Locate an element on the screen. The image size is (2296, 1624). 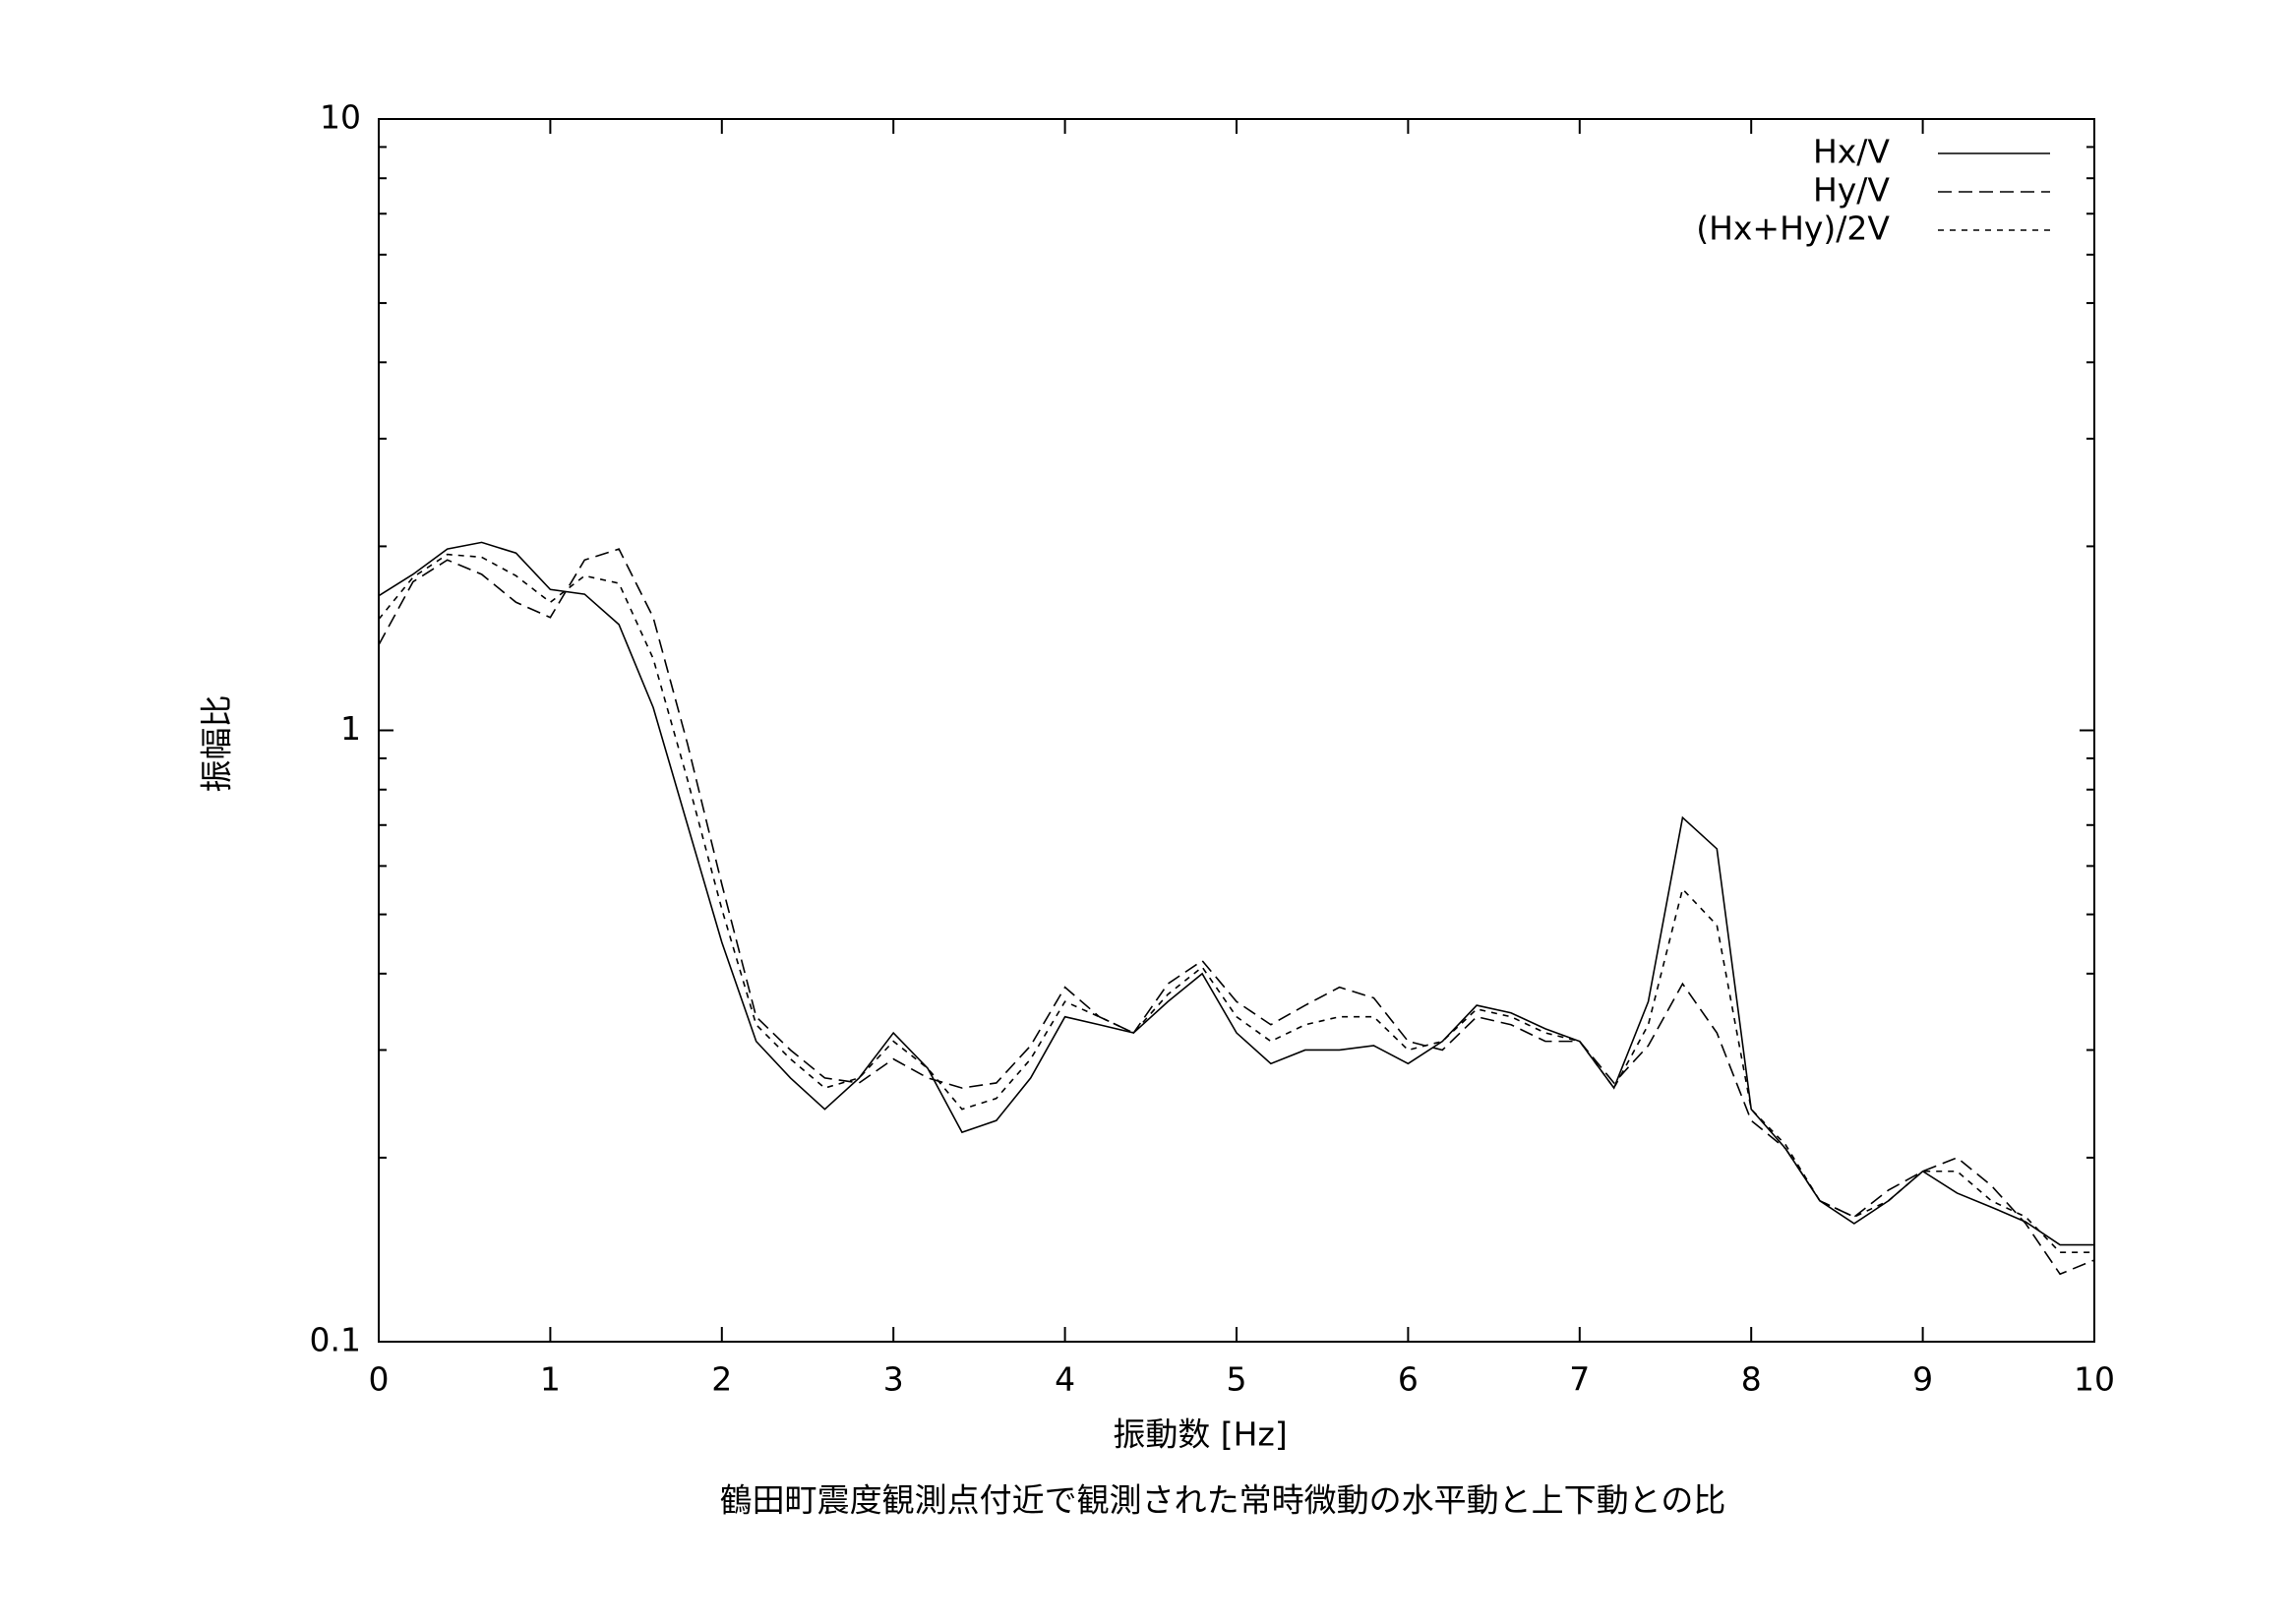
x-tick-label: 8 is located at coordinates (1751, 1379).